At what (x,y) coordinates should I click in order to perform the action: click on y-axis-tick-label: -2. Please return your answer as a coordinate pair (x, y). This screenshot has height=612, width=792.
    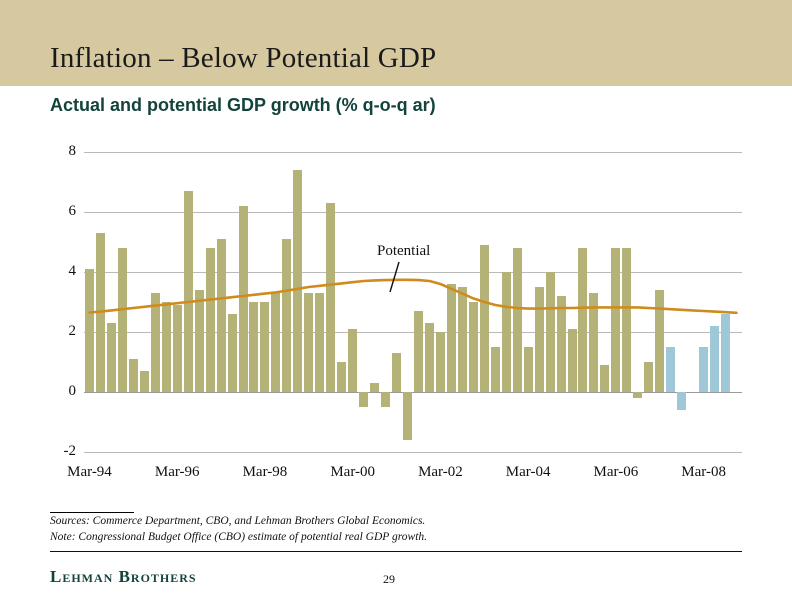
    Looking at the image, I should click on (70, 451).